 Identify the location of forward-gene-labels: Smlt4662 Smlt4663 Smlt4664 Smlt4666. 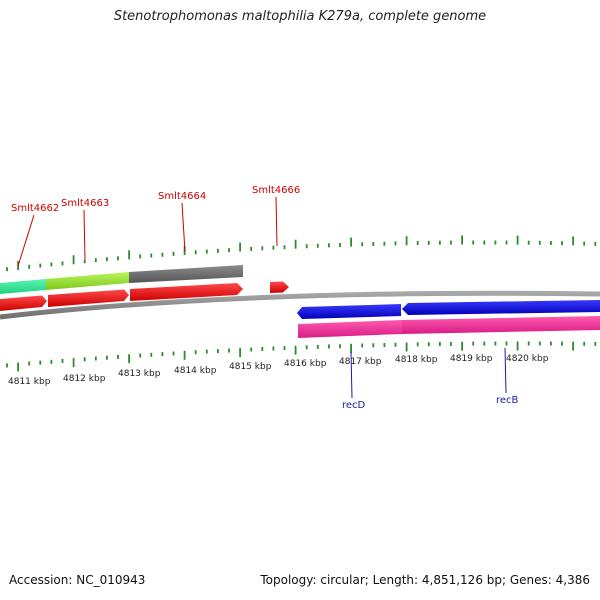
(155, 226).